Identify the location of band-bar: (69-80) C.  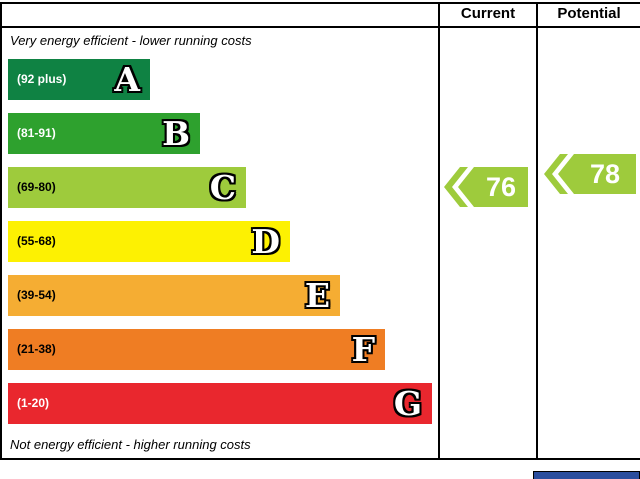
(127, 187).